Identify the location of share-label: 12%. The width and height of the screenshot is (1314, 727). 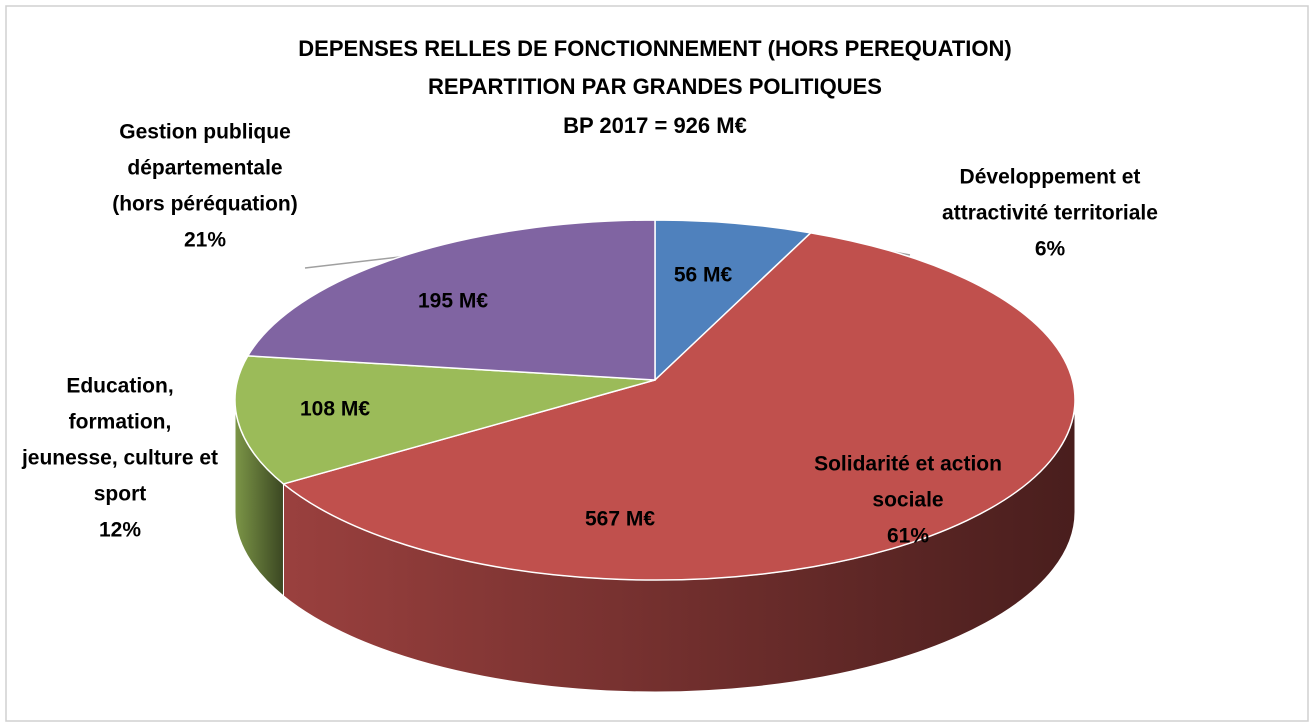
(120, 530).